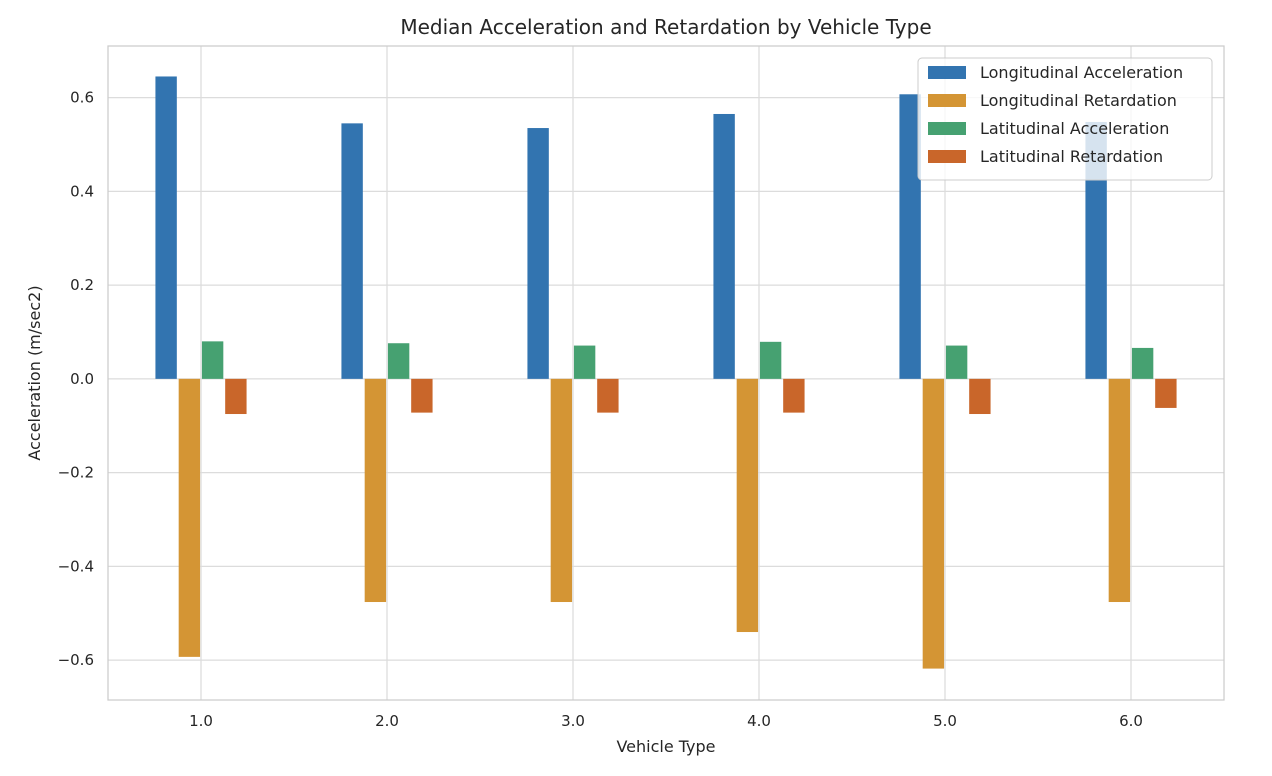  What do you see at coordinates (1081, 72) in the screenshot?
I see `legend-label: Longitudinal Acceleration` at bounding box center [1081, 72].